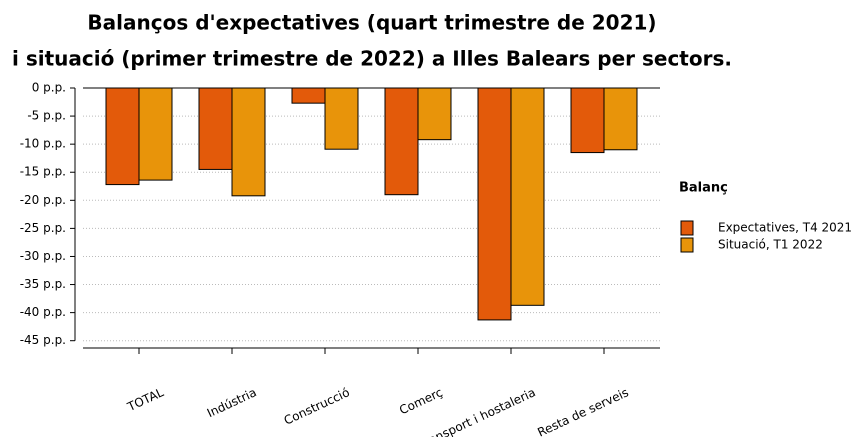  What do you see at coordinates (317, 406) in the screenshot?
I see `x-tick-label: Construcció` at bounding box center [317, 406].